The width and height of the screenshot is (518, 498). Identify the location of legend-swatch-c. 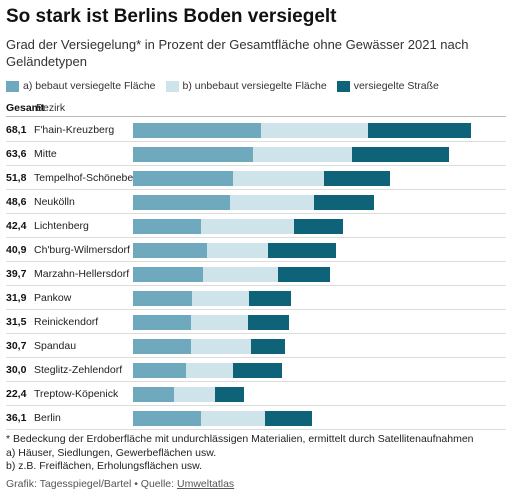
(343, 86).